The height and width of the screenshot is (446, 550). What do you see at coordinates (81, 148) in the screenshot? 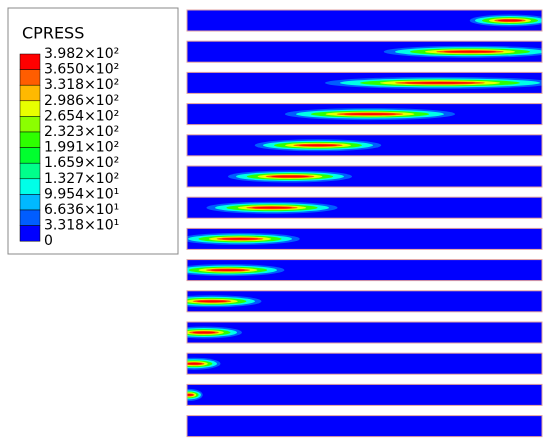
I see `legend-label: 1.991×10²` at bounding box center [81, 148].